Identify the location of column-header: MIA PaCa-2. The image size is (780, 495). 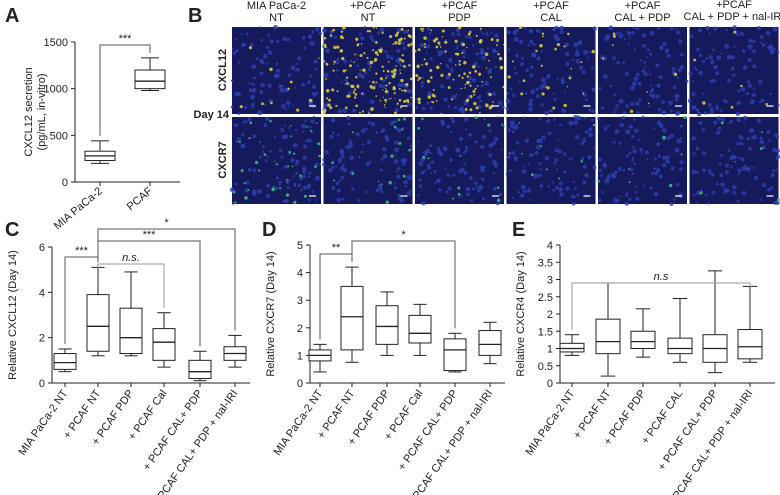
(276, 6).